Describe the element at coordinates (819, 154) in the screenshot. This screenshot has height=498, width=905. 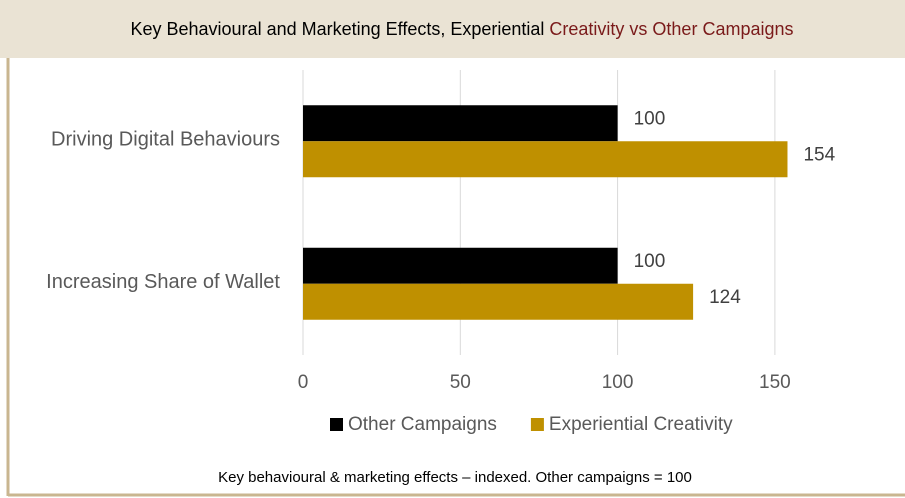
I see `value-label: 154` at that location.